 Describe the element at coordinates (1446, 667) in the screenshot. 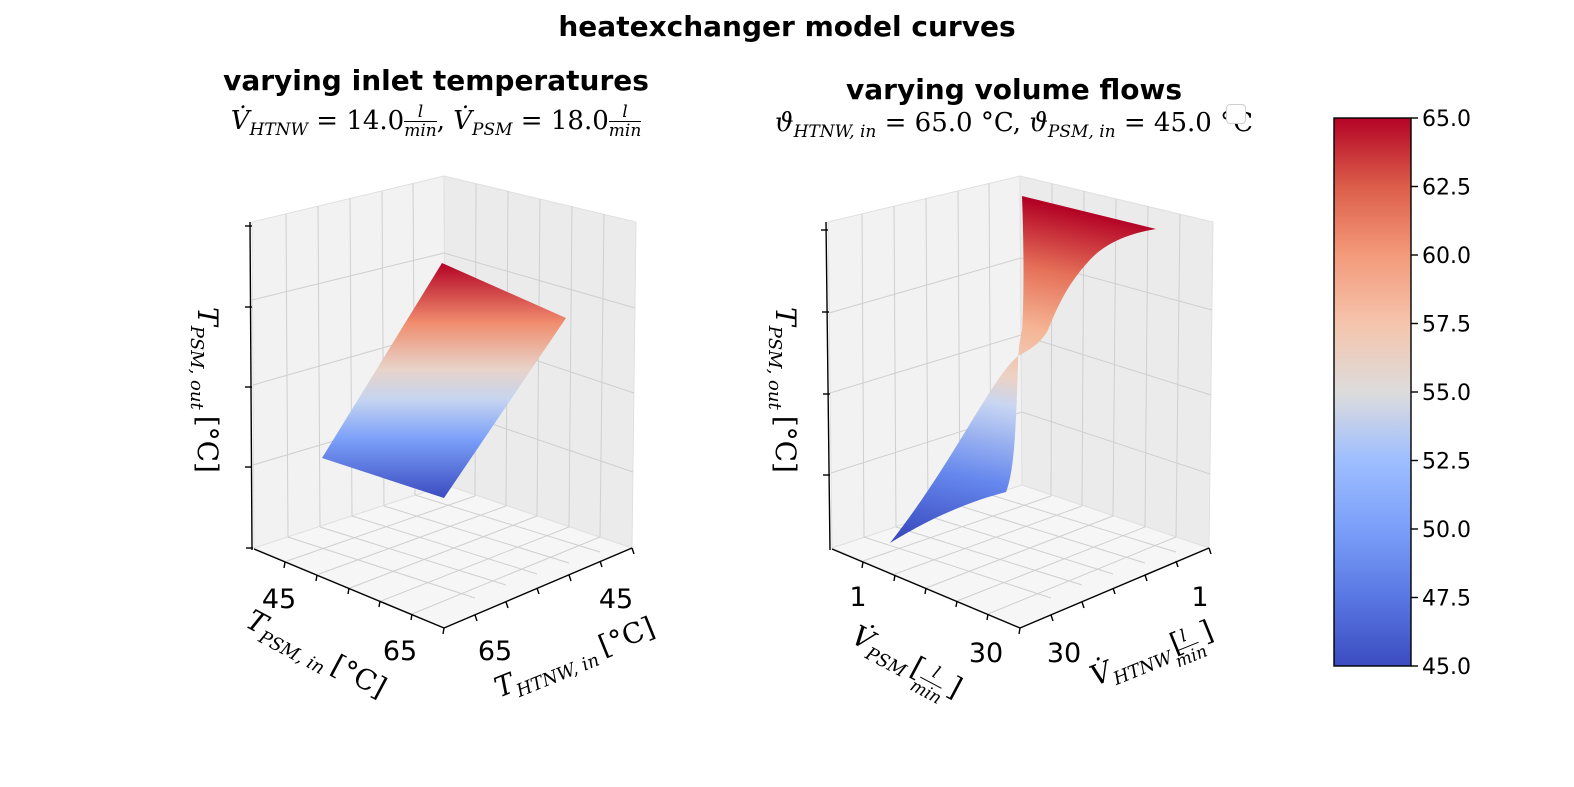

I see `colorbar-tick-label: 45.0` at that location.